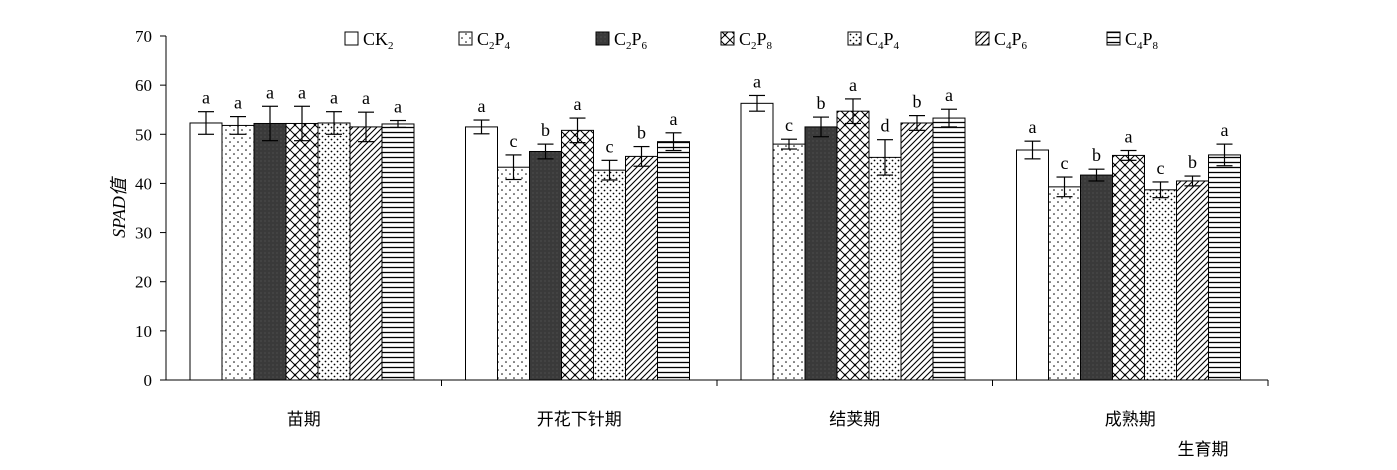 The image size is (1397, 470). What do you see at coordinates (631, 40) in the screenshot?
I see `legend-label: C2P6` at bounding box center [631, 40].